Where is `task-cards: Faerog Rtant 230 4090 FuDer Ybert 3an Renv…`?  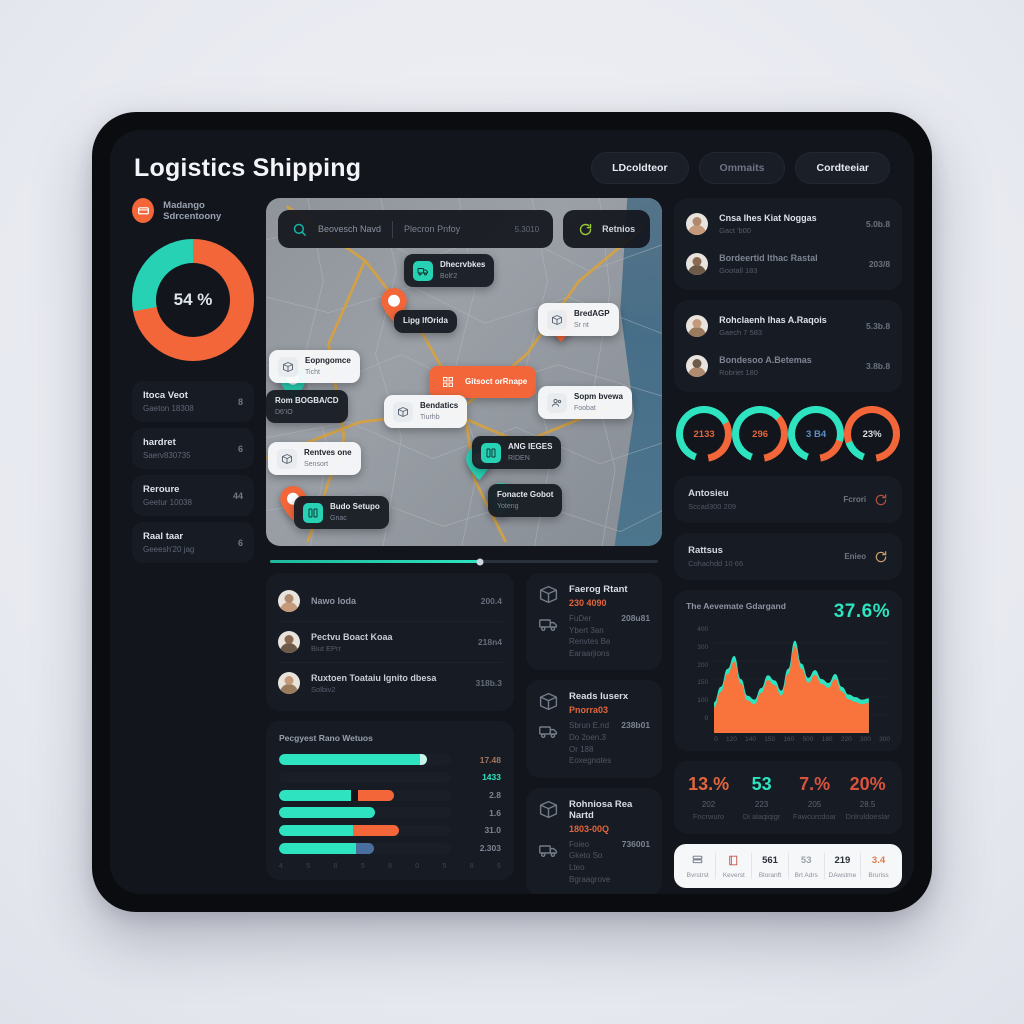
task-cards: Faerog Rtant 230 4090 FuDer Ybert 3an Renv… is located at coordinates (594, 733).